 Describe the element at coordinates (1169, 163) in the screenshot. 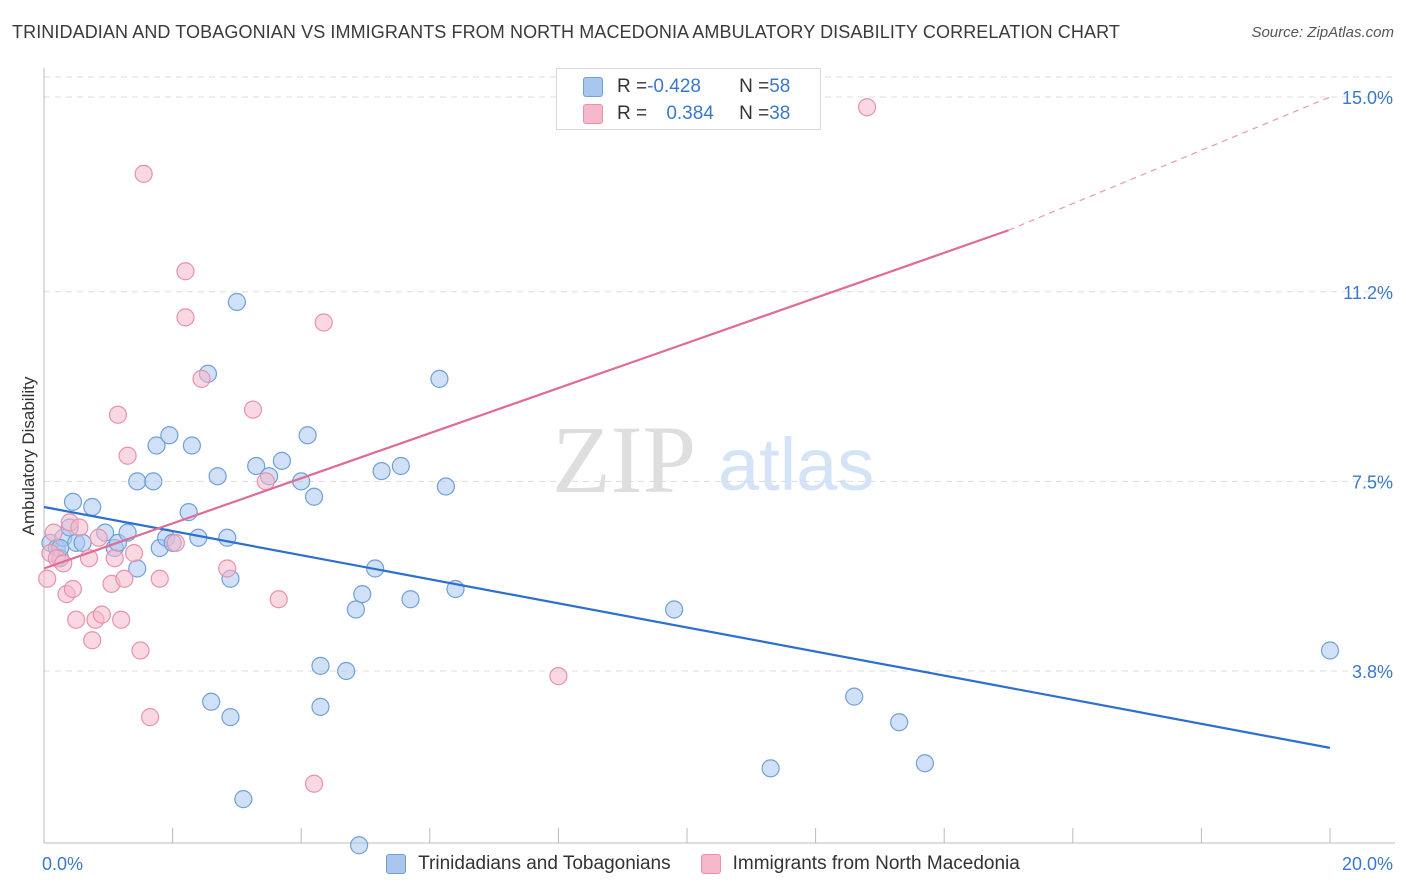

I see `pink-trend-extension` at that location.